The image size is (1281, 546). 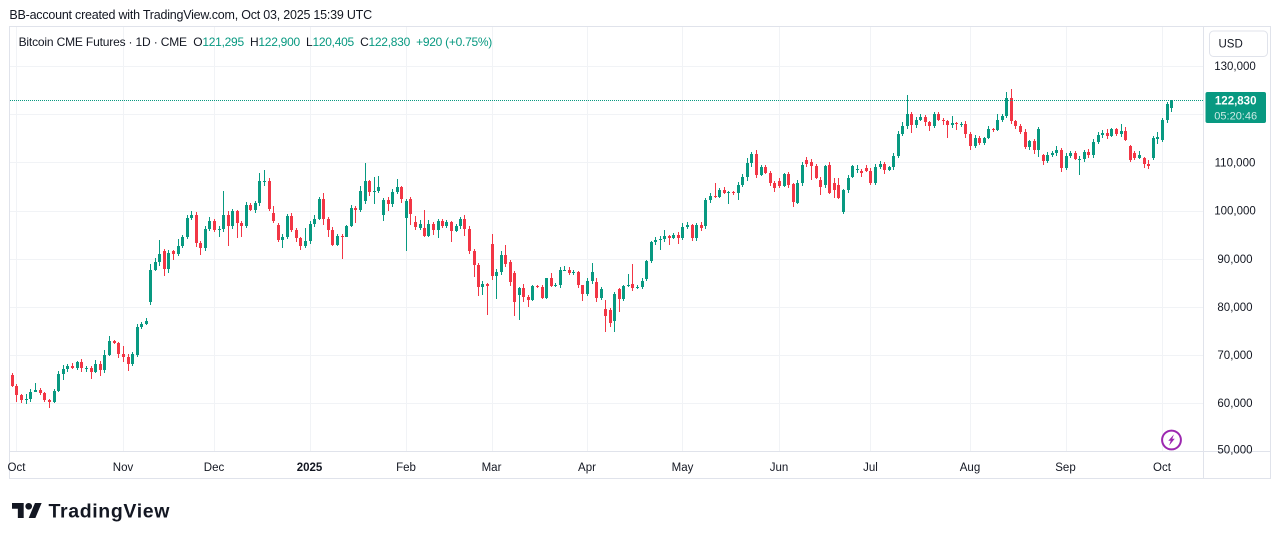 What do you see at coordinates (1234, 451) in the screenshot?
I see `svg-text: 50,000` at bounding box center [1234, 451].